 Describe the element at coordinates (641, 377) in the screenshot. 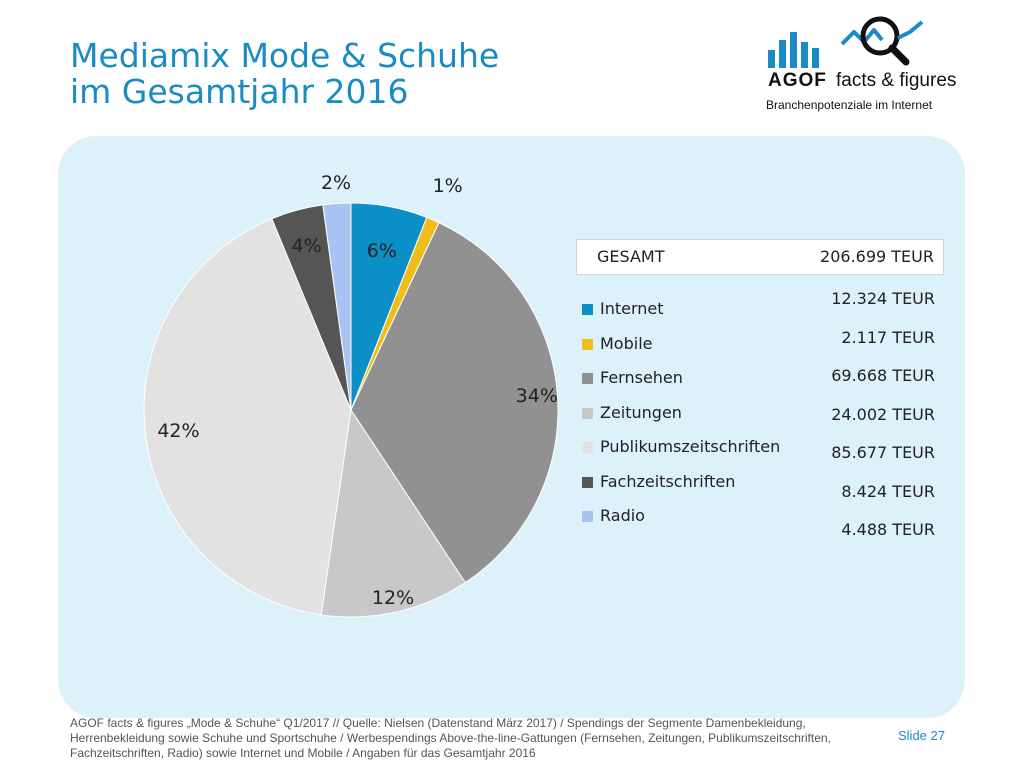

I see `legend-label: Fernsehen` at that location.